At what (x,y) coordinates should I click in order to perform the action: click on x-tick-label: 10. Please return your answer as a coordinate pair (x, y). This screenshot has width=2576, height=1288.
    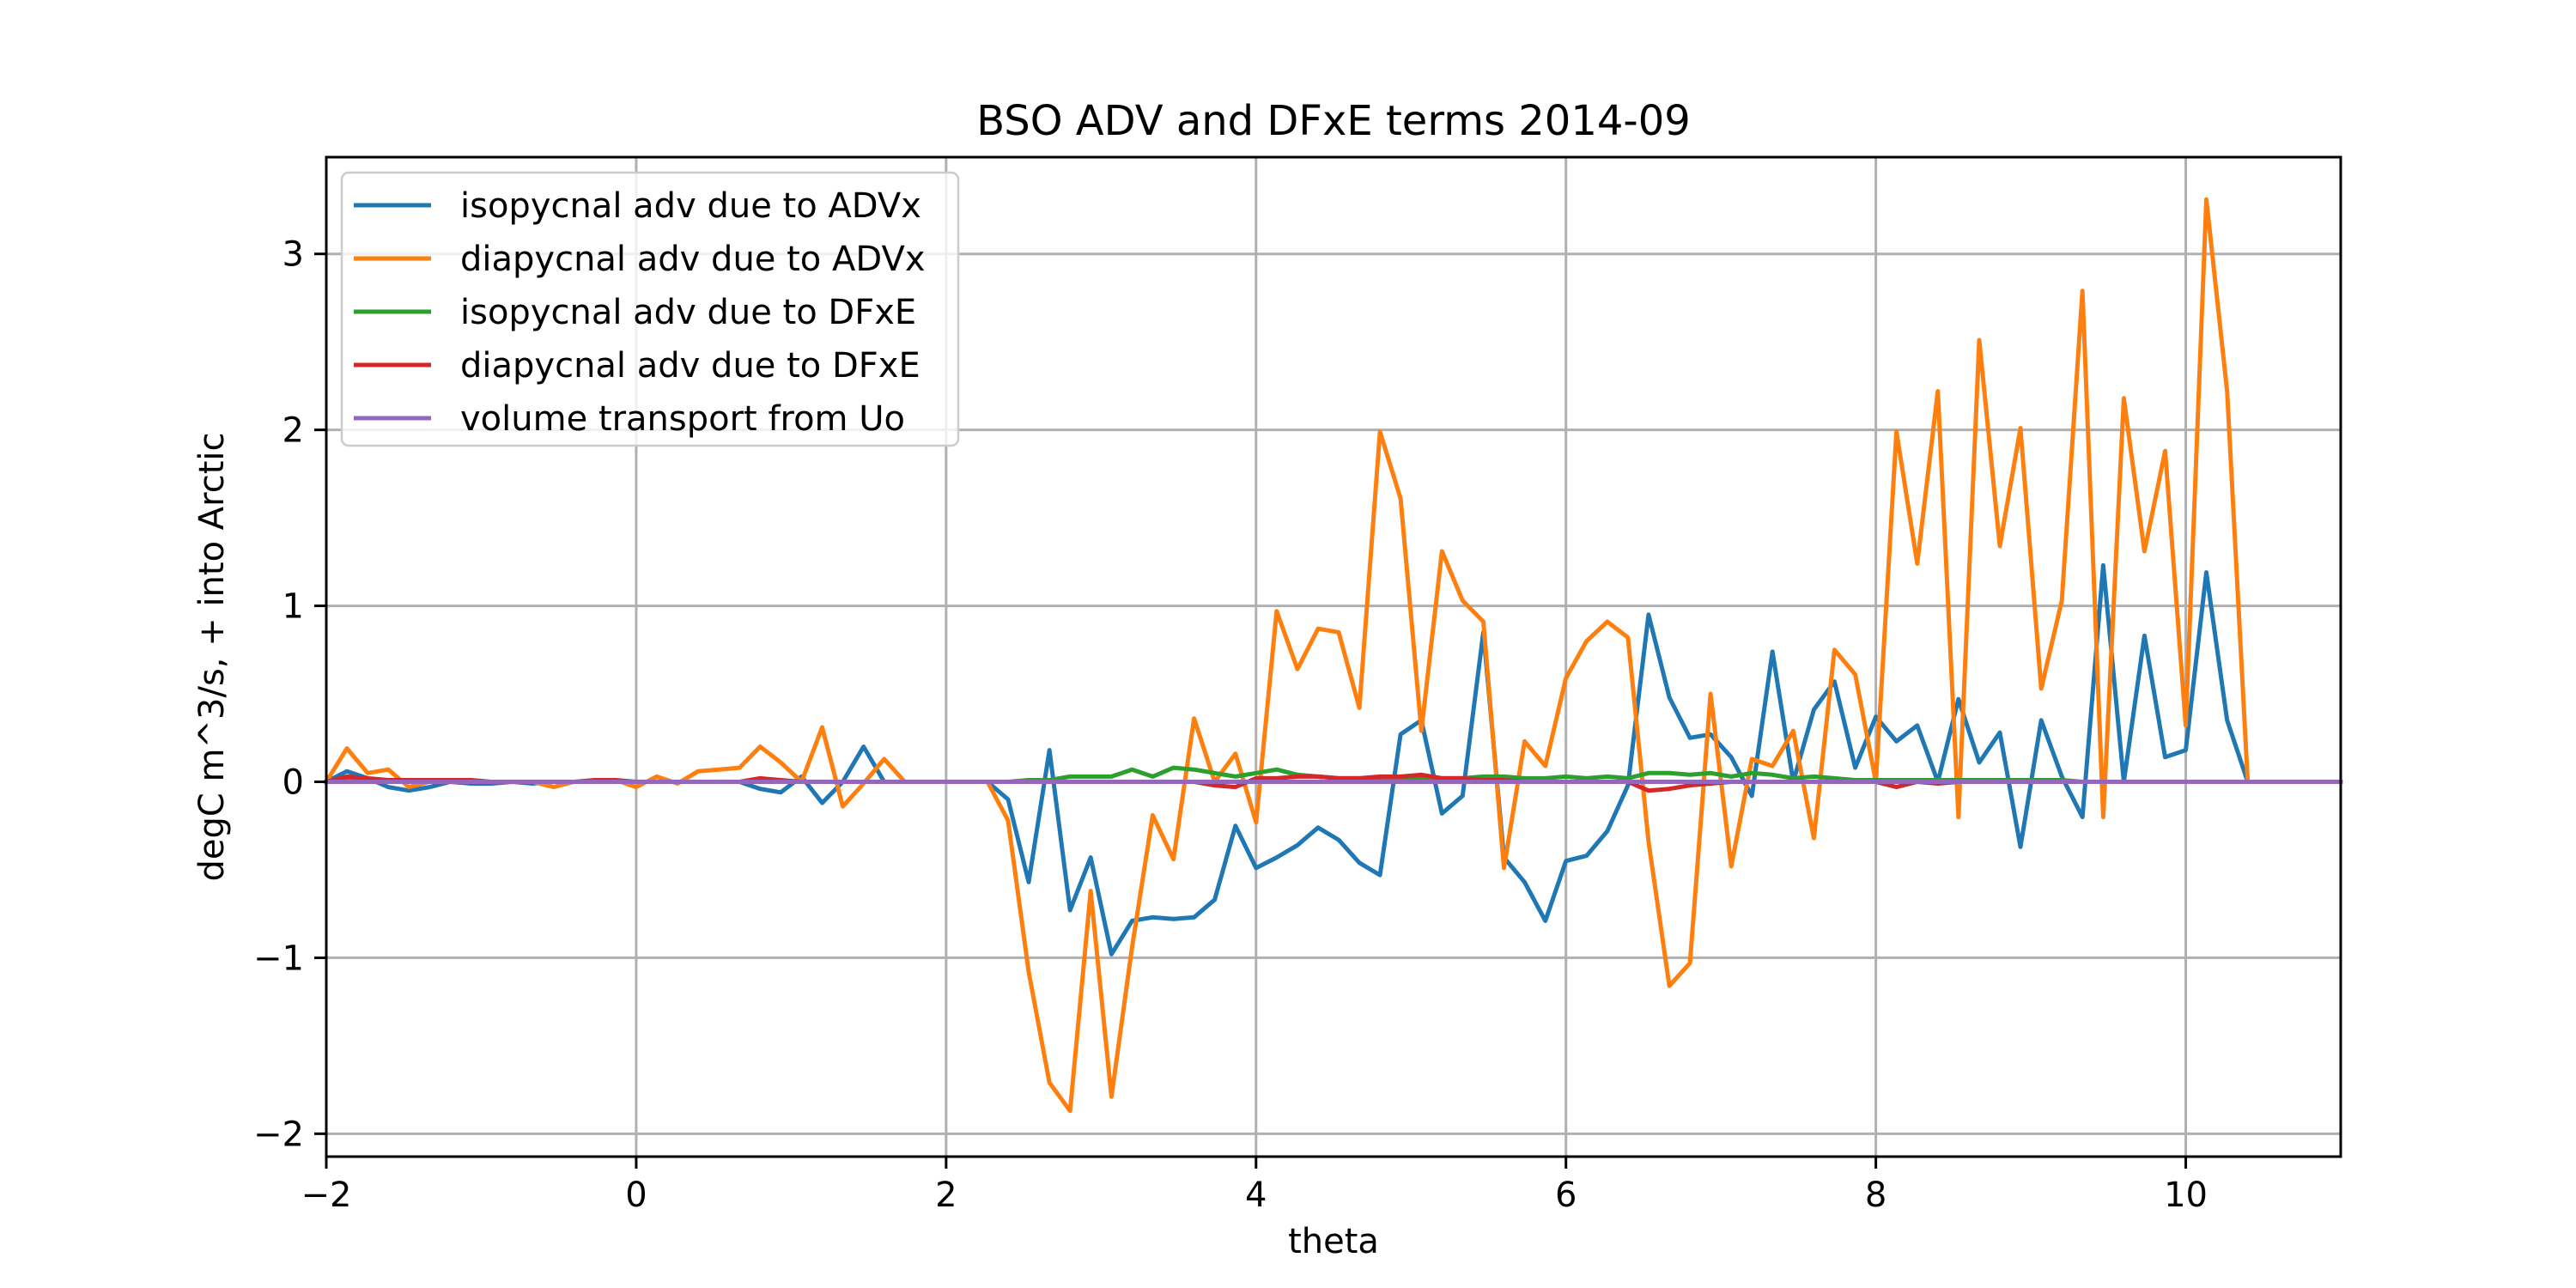
    Looking at the image, I should click on (2186, 1195).